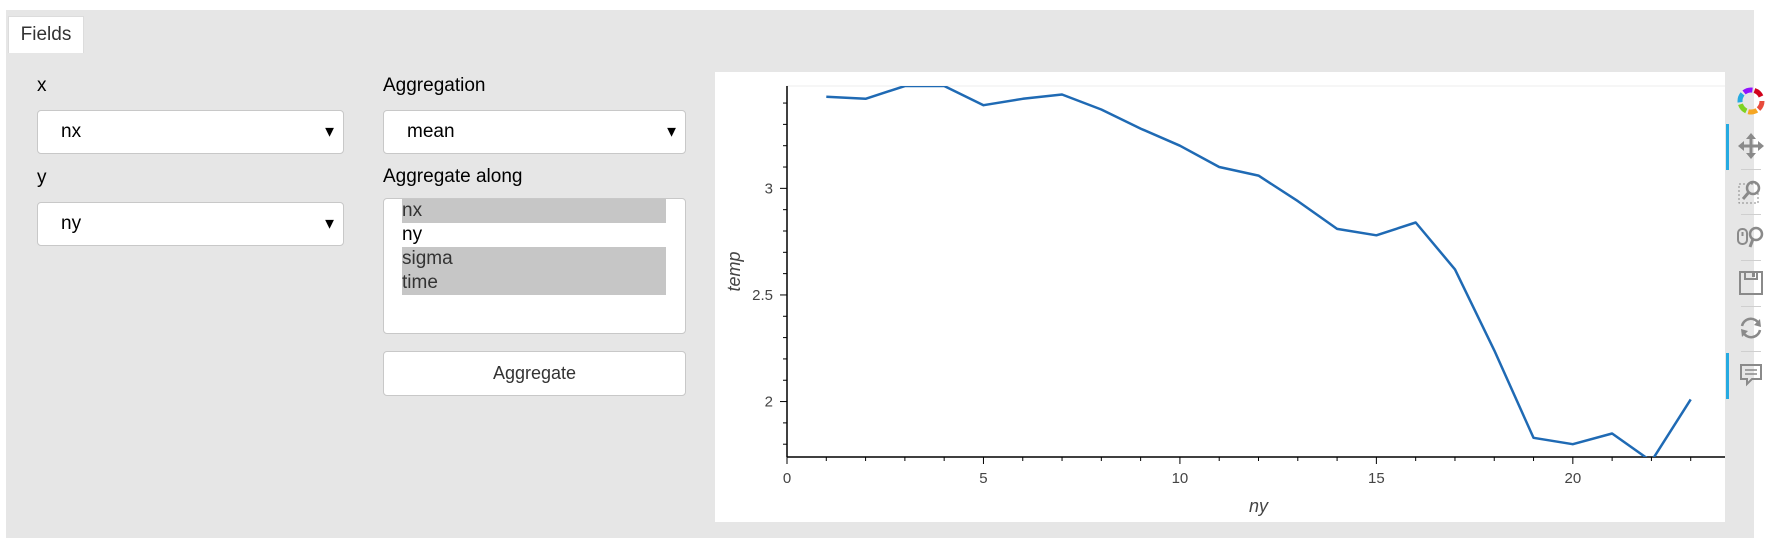 The image size is (1771, 547). I want to click on x-tick-label: 10, so click(1180, 478).